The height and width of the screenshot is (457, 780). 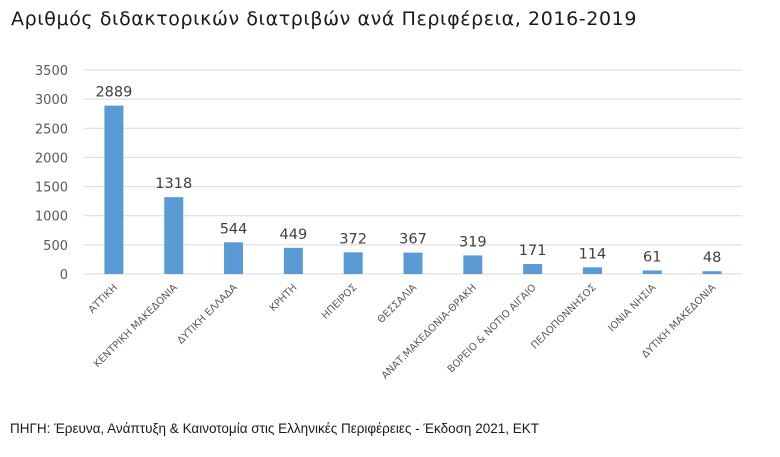 What do you see at coordinates (429, 331) in the screenshot?
I see `category-label: ΑΝΑΤ.ΜΑΚΕΔΟΝΙΑ-ΘΡΑΚΗ` at bounding box center [429, 331].